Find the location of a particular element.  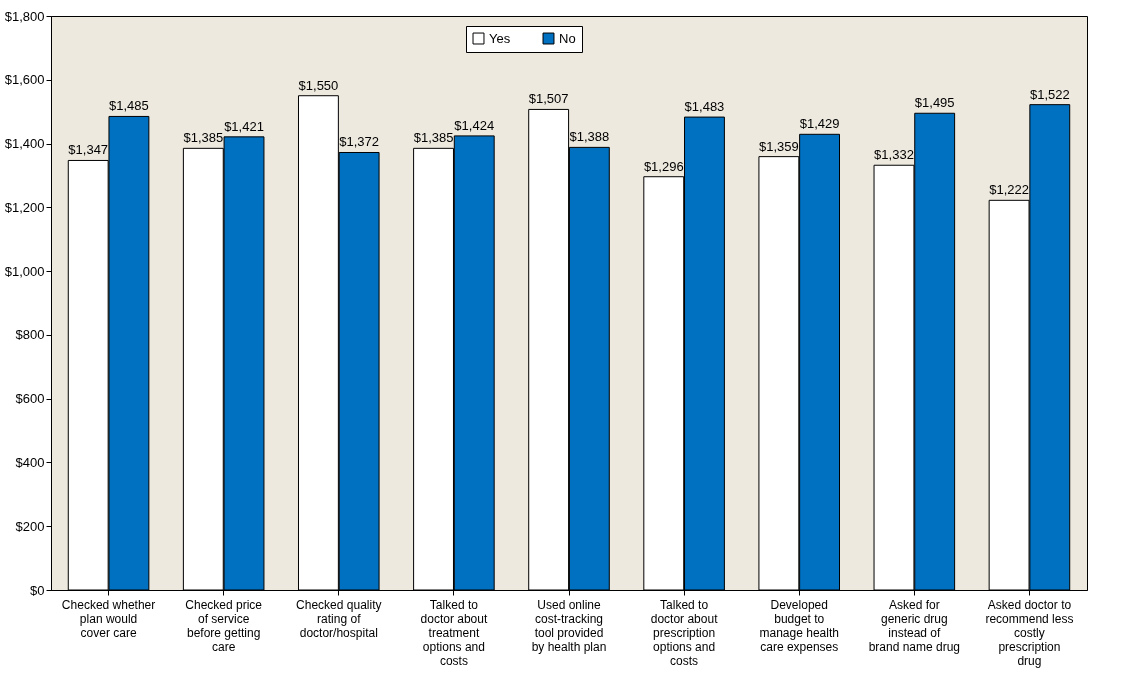

data-label: $1,359 is located at coordinates (778, 146).